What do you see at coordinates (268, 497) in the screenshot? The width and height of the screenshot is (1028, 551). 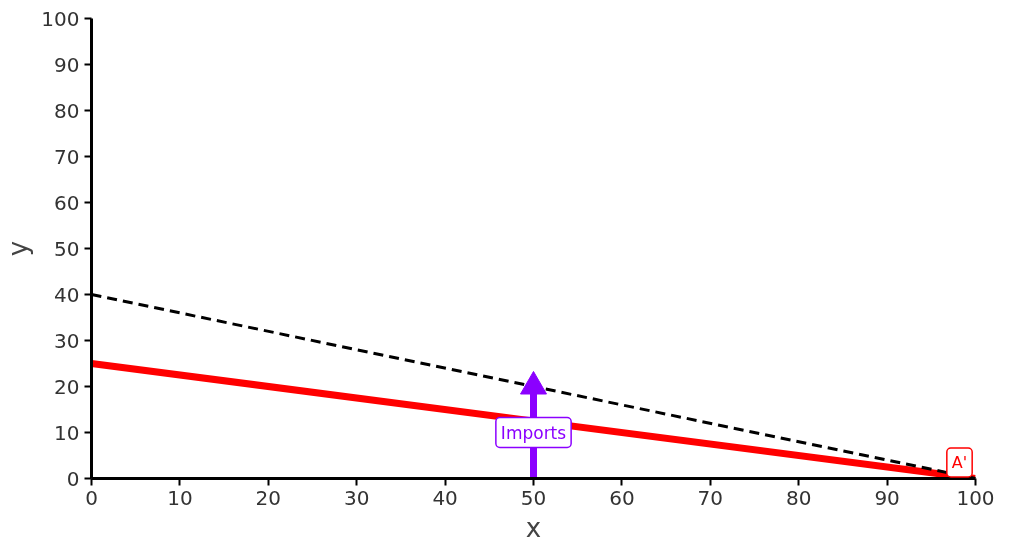 I see `x-tick-label: 20` at bounding box center [268, 497].